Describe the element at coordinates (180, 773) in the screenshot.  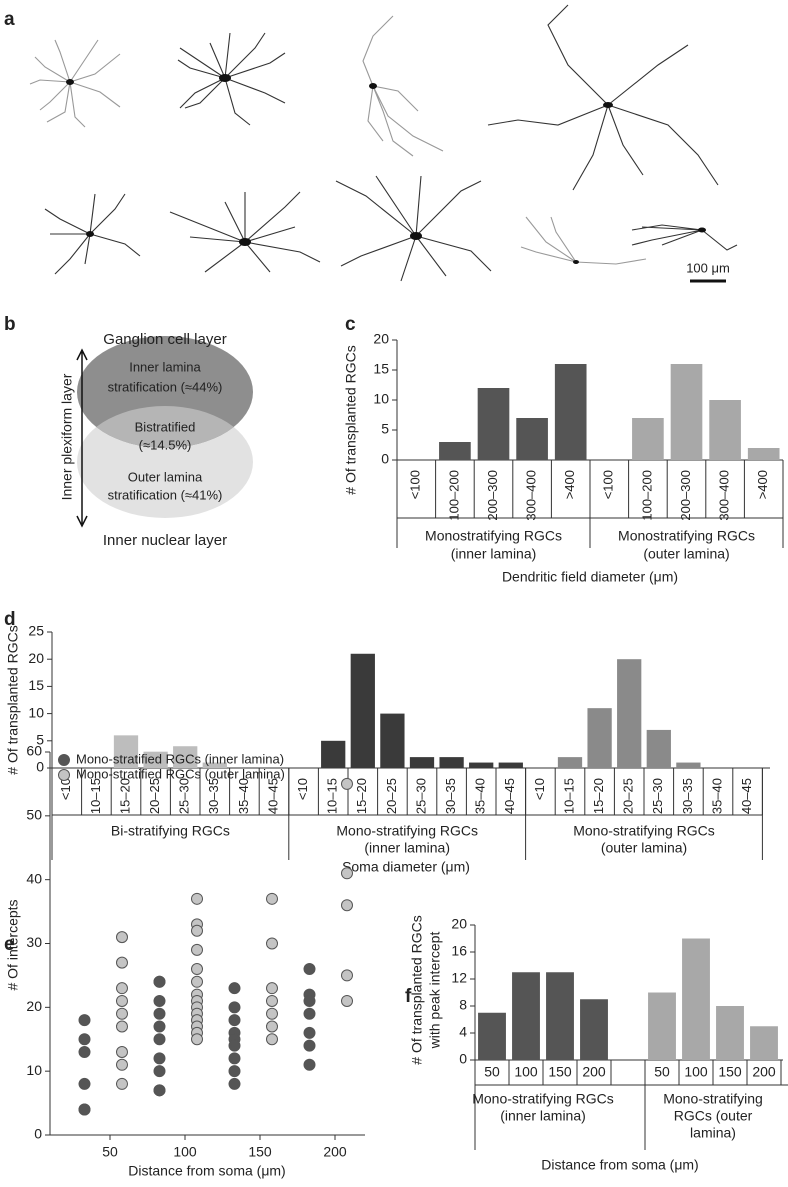
I see `legend-label: Mono-stratified RGCs (outer lamina)` at that location.